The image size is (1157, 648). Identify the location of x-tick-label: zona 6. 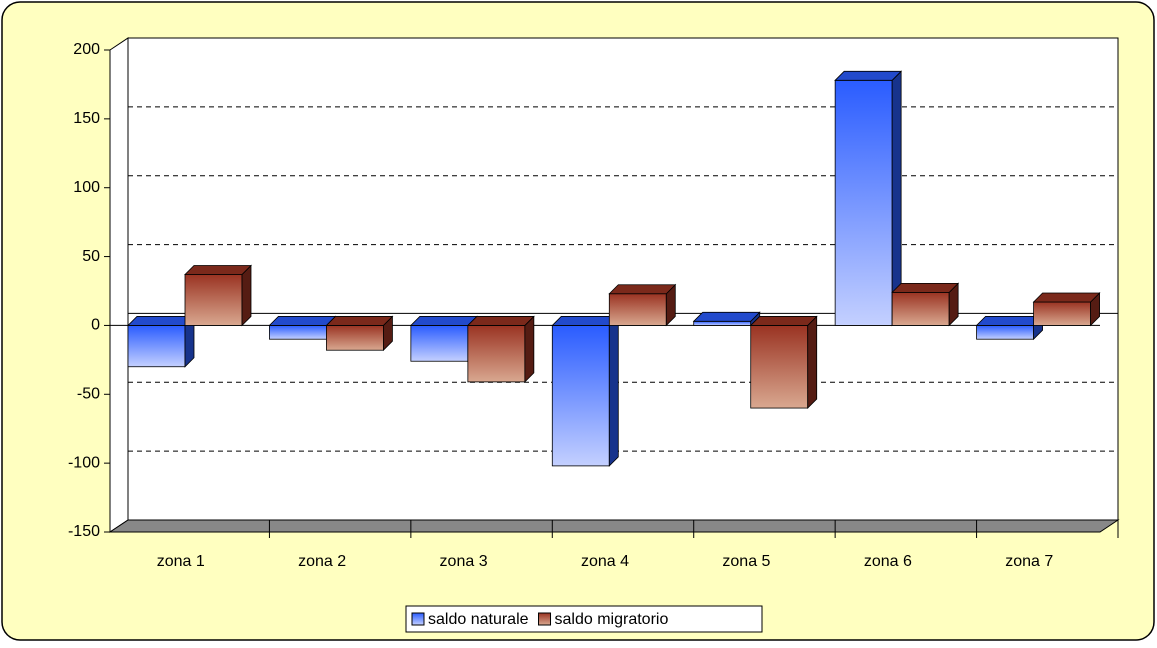
(888, 561).